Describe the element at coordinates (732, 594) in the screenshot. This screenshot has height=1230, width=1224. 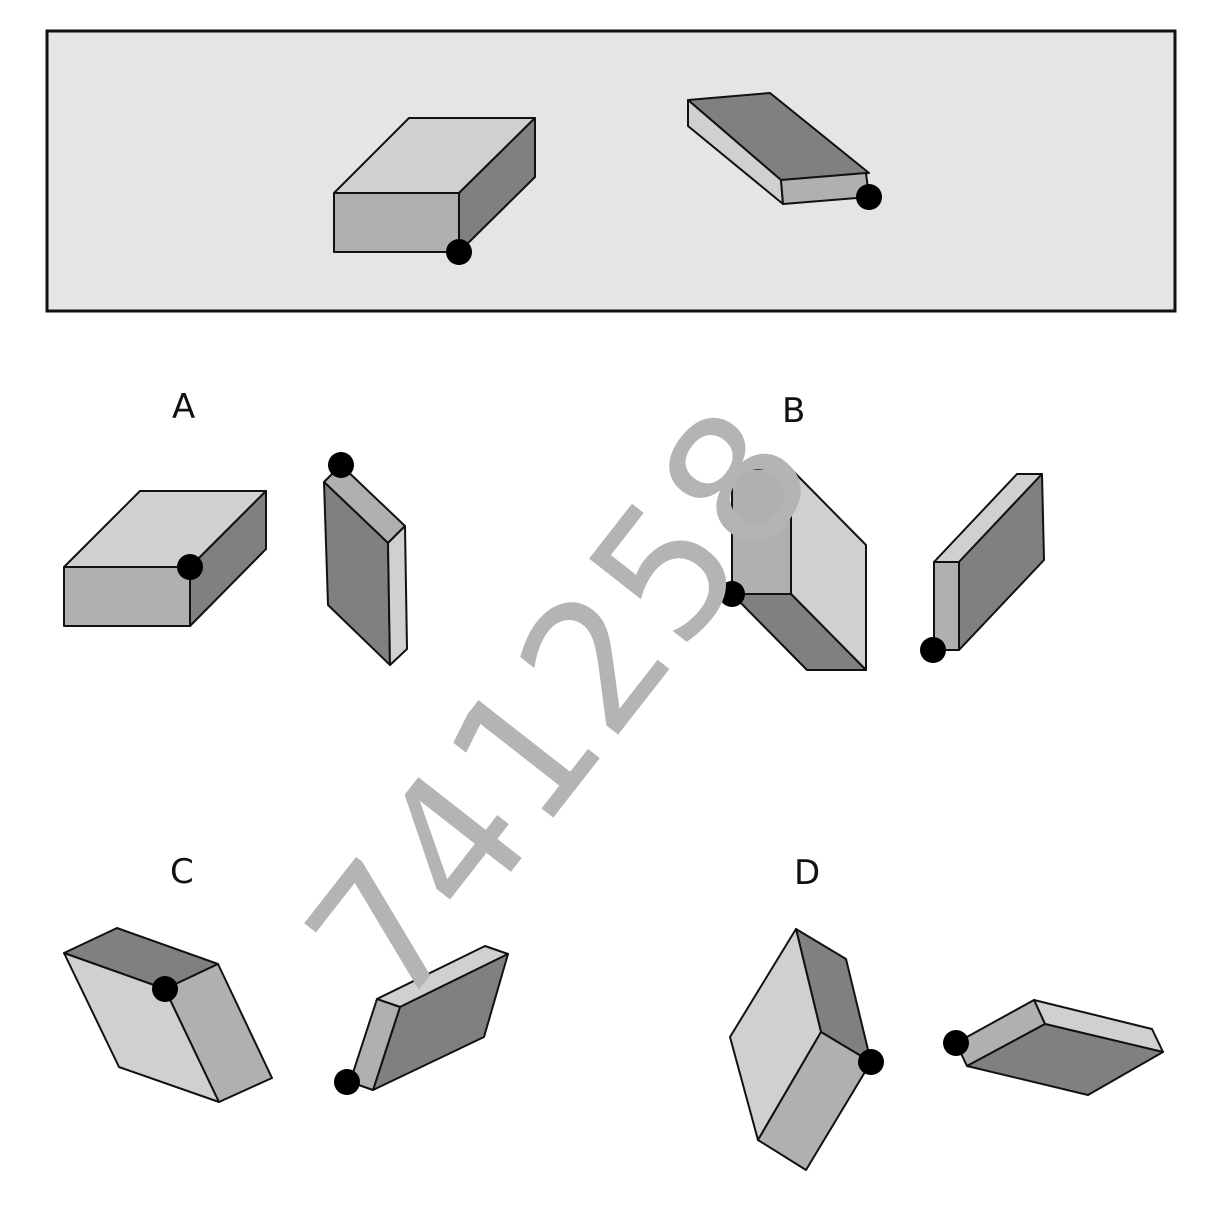
I see `option-b-left-marker-dot` at that location.